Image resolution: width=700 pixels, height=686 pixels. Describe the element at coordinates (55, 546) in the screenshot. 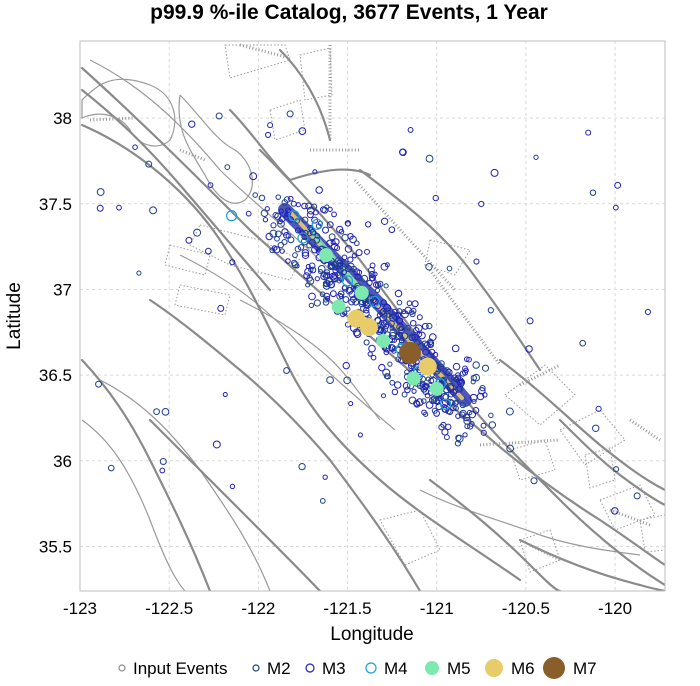

I see `y-tick-label: 35.5` at that location.